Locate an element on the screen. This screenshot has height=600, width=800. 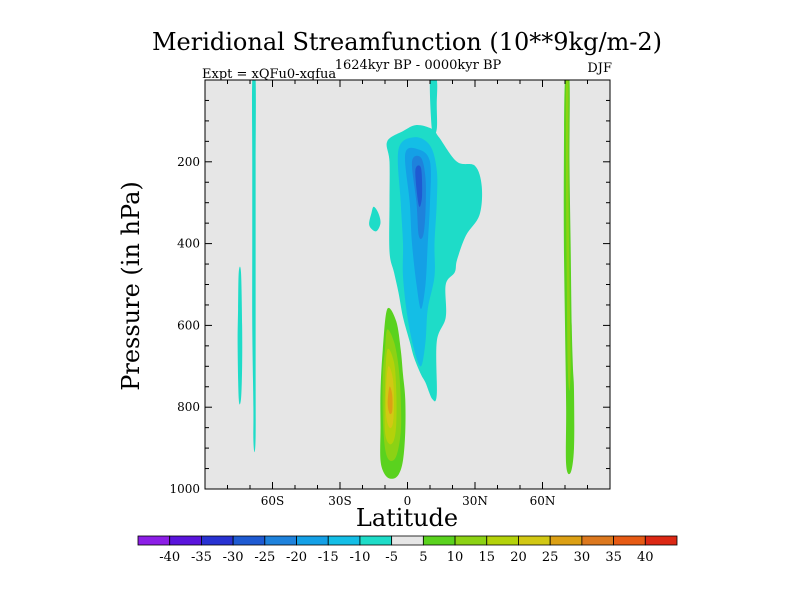
colorbar-label: -15 is located at coordinates (328, 557).